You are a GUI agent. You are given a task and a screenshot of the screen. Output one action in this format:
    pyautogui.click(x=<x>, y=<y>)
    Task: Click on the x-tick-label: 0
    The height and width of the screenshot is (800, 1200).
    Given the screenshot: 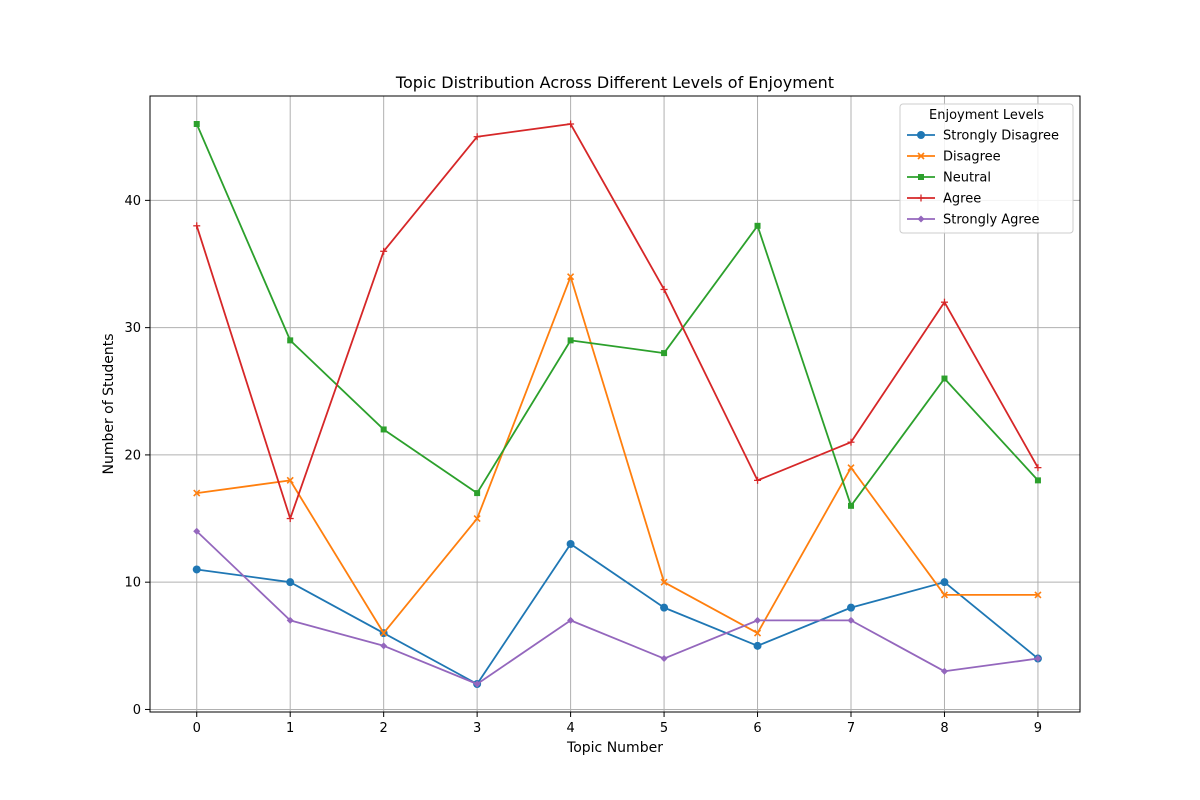 What is the action you would take?
    pyautogui.click(x=197, y=728)
    